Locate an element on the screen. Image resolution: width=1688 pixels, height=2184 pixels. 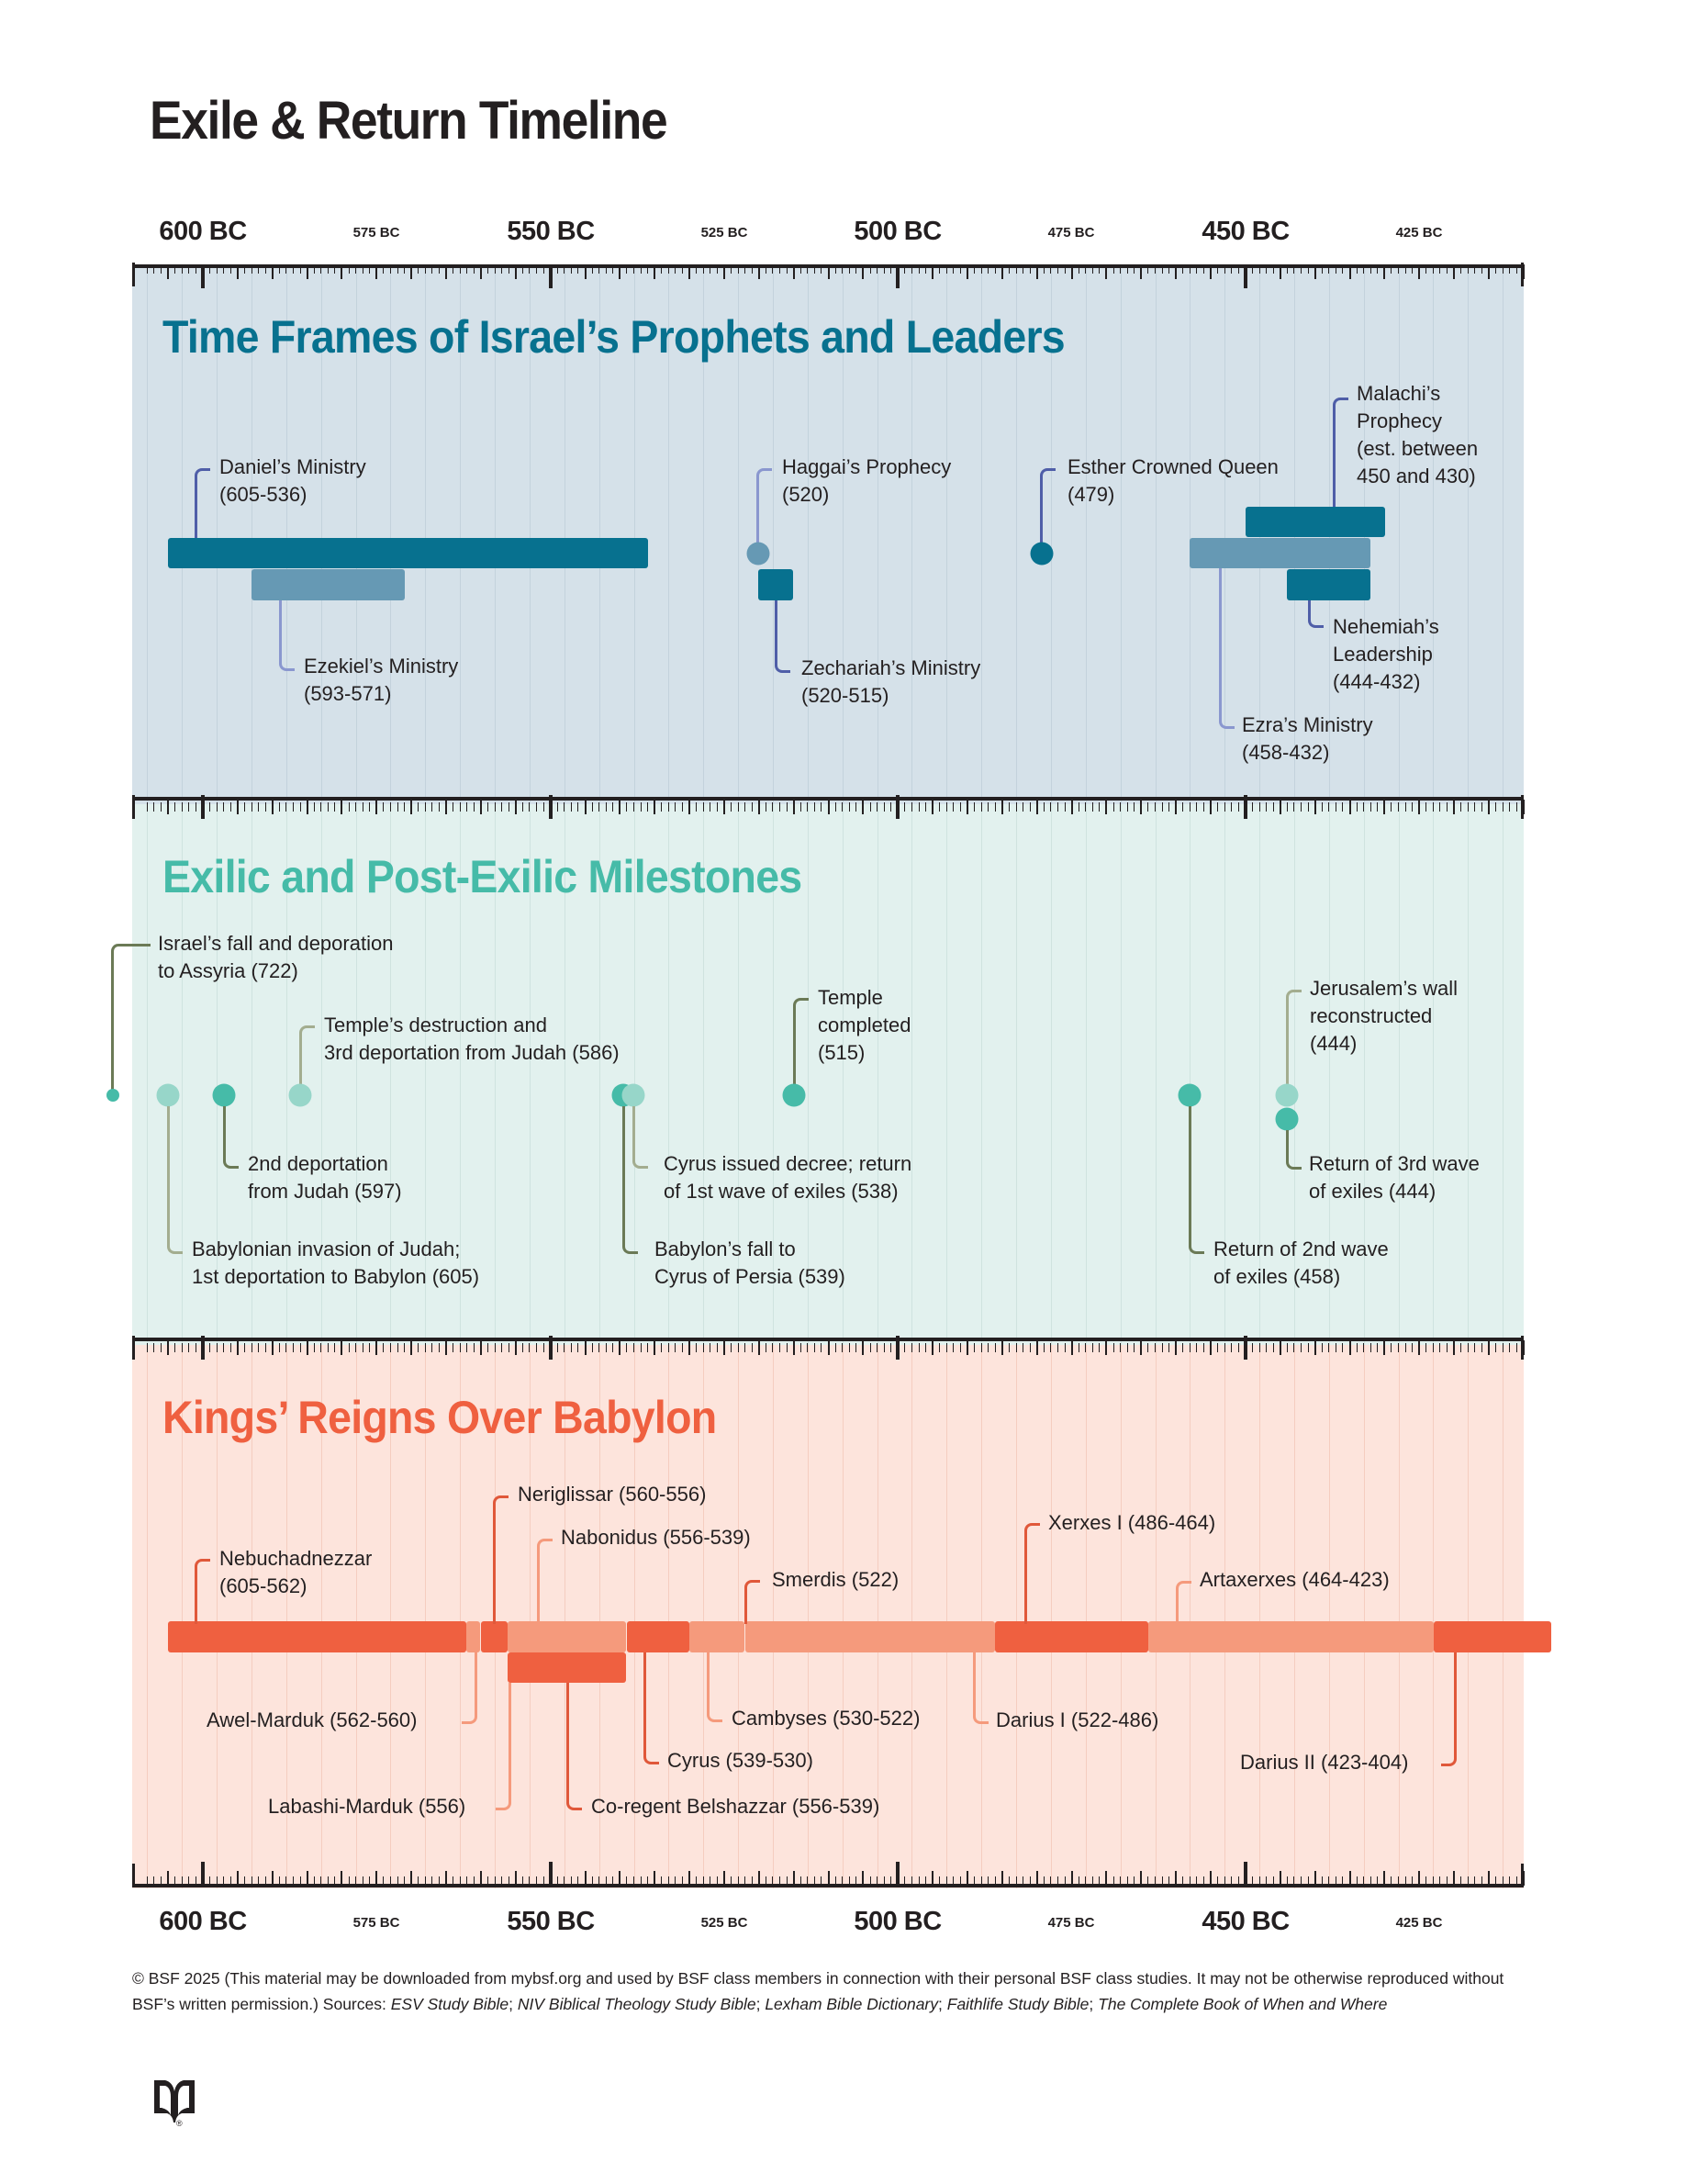
nabonidus-label: Nabonidus (556-539) is located at coordinates (656, 1537).